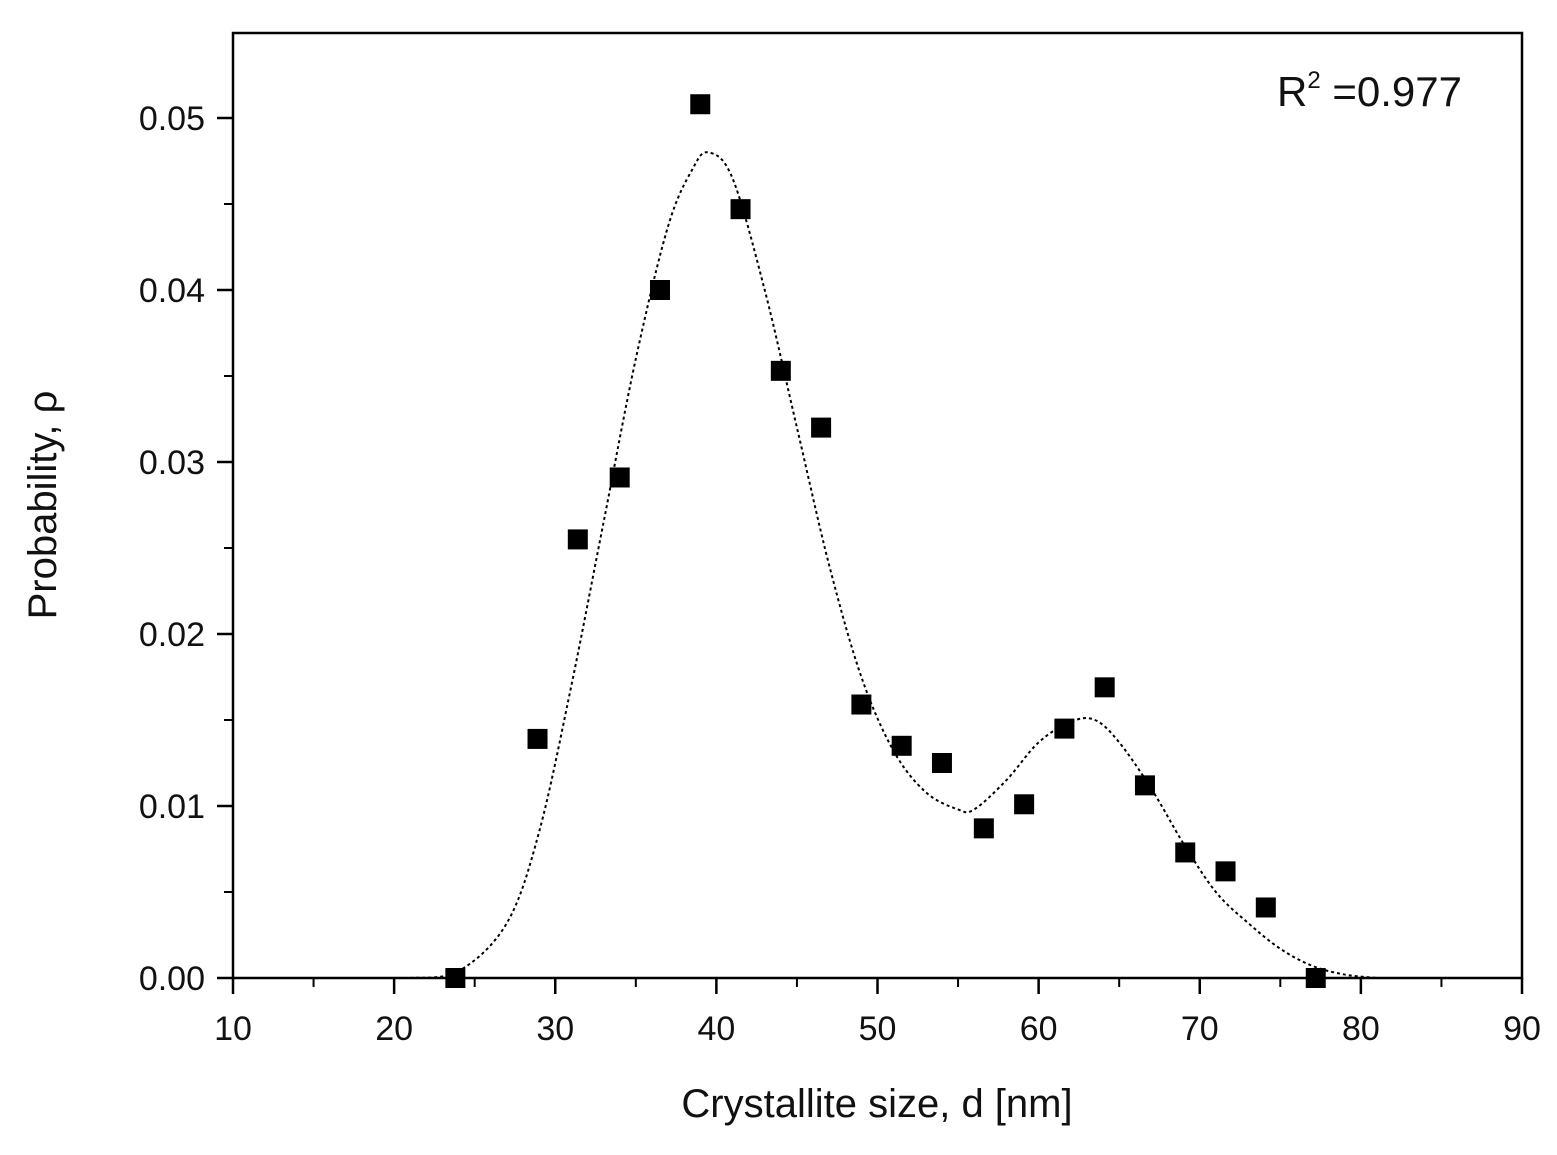  What do you see at coordinates (43, 505) in the screenshot?
I see `y-axis-title: Probability, ρ` at bounding box center [43, 505].